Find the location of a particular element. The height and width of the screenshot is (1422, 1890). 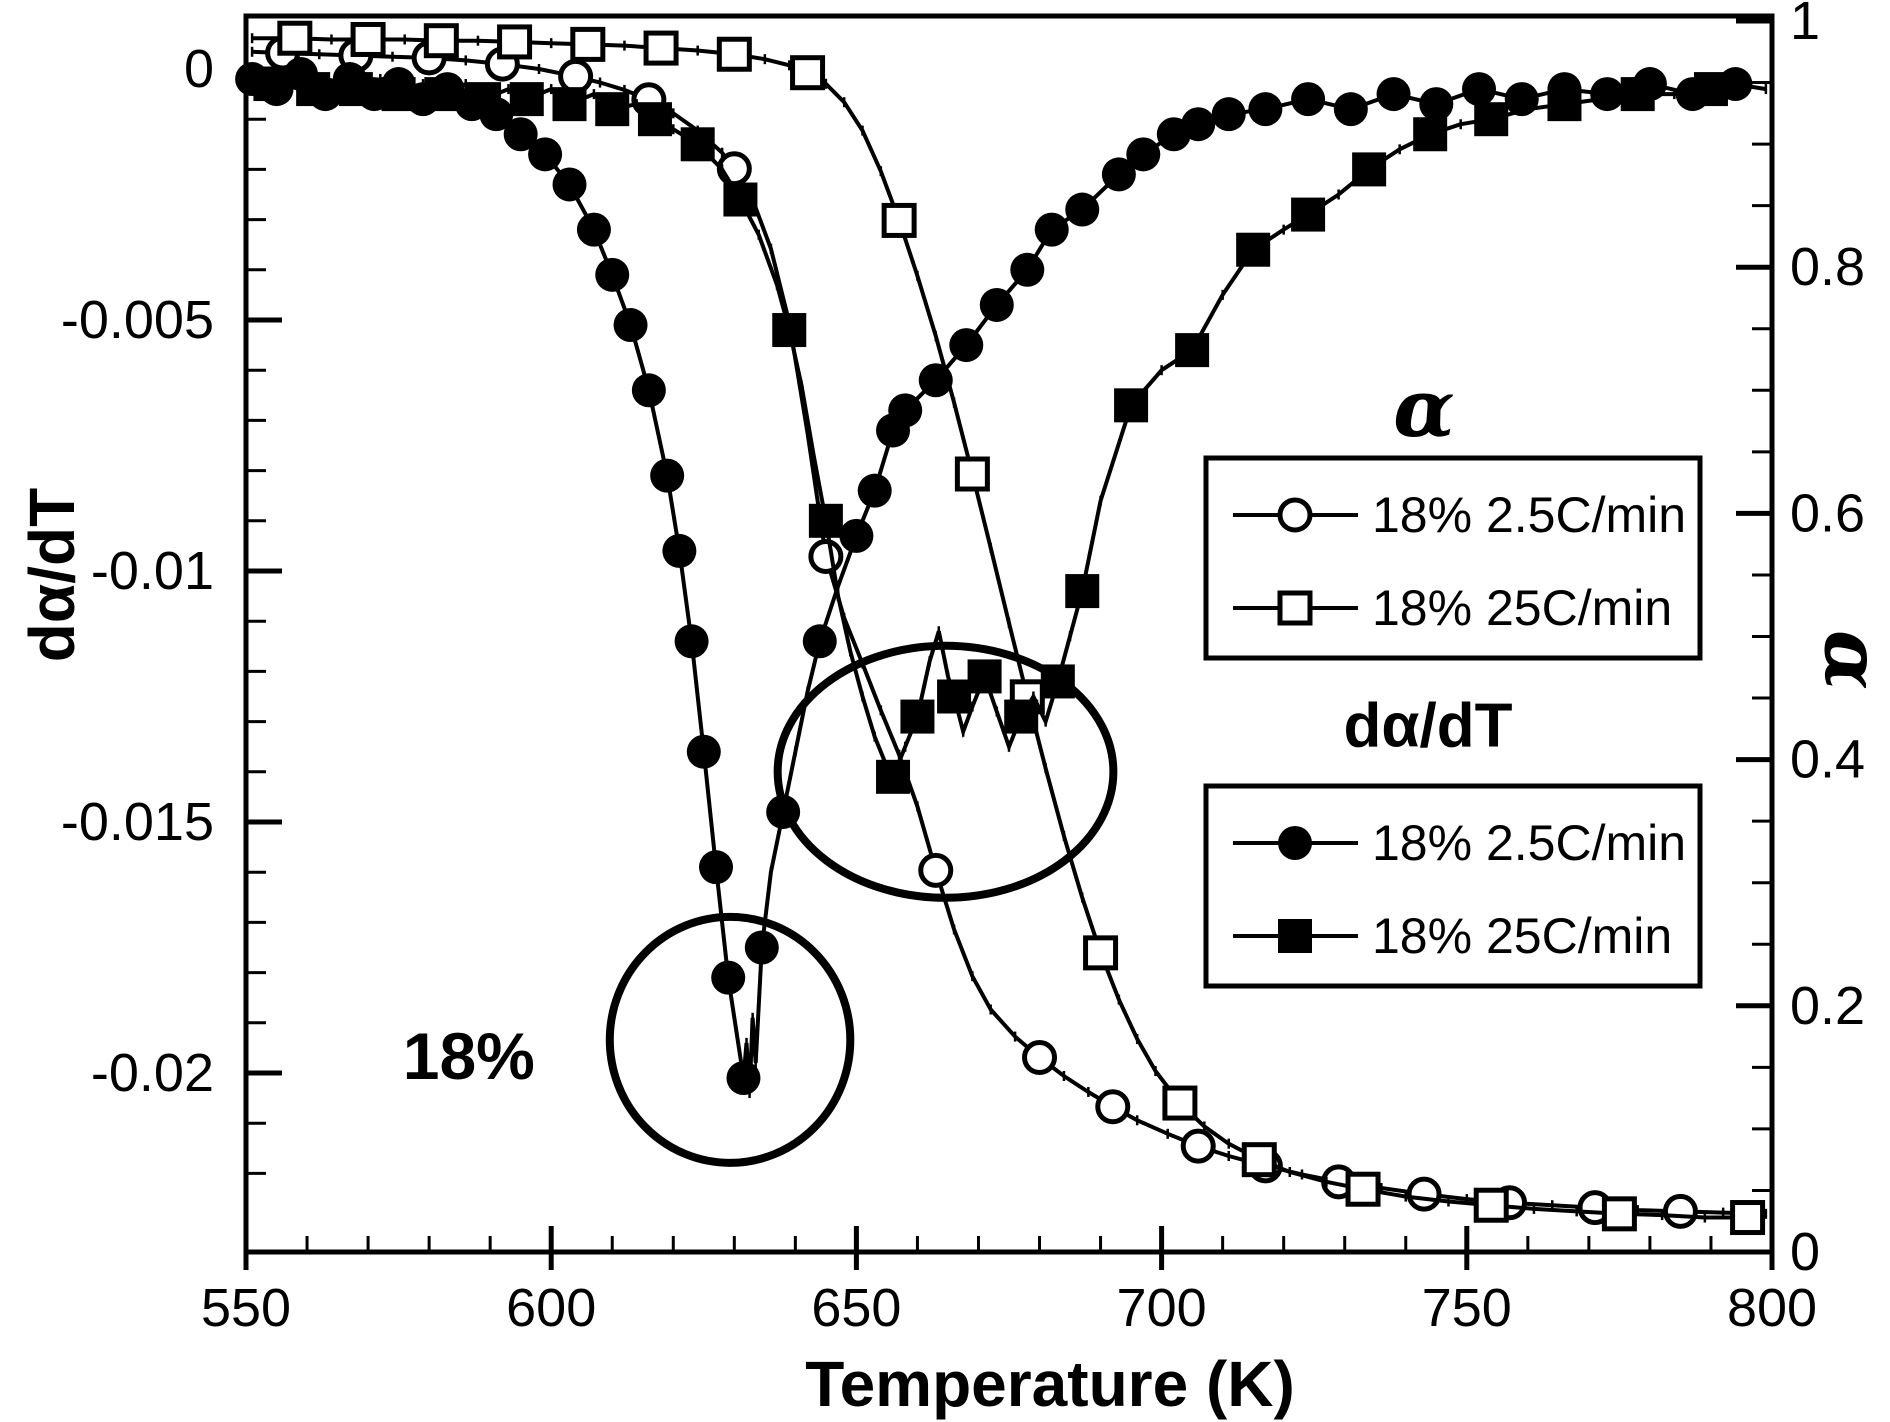

x-tick-label: 700 is located at coordinates (1162, 1308).